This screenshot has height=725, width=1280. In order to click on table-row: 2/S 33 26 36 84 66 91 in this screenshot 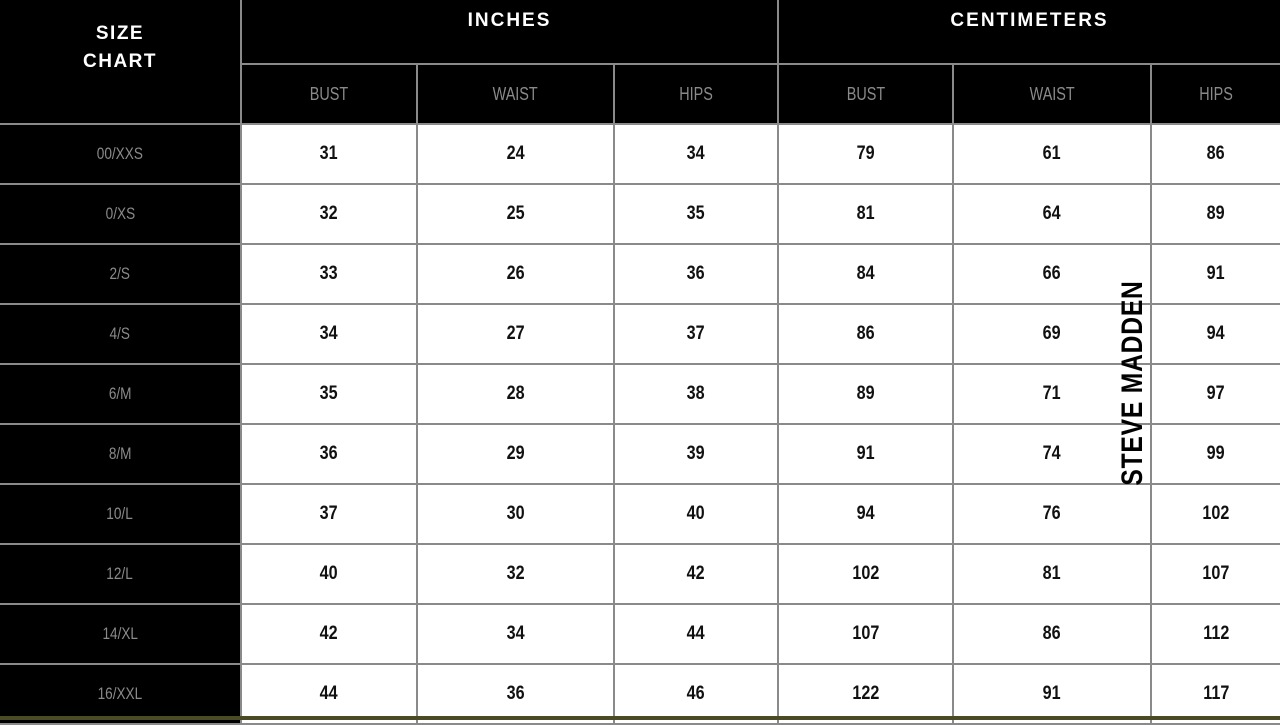, I will do `click(640, 274)`.